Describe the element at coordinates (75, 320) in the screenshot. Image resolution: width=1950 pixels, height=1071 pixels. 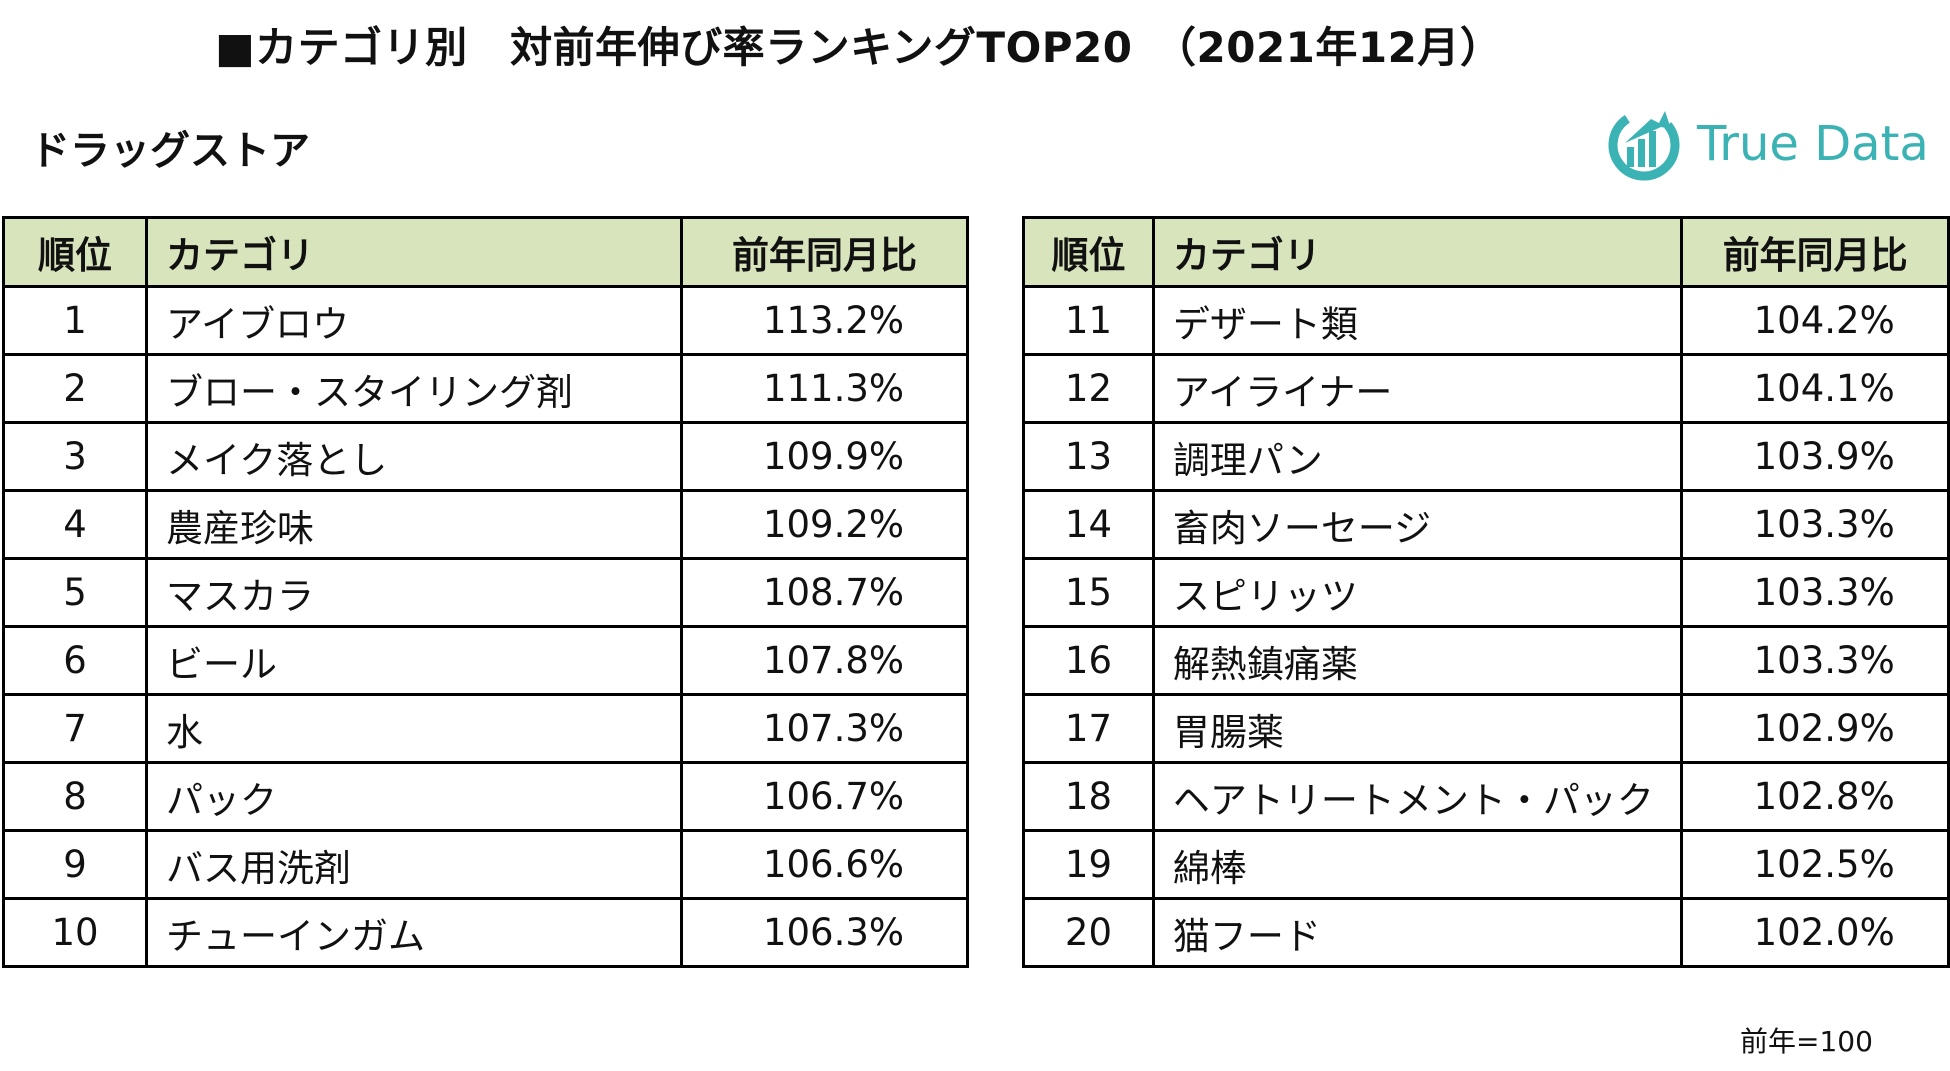
I see `cell-rank: 1` at that location.